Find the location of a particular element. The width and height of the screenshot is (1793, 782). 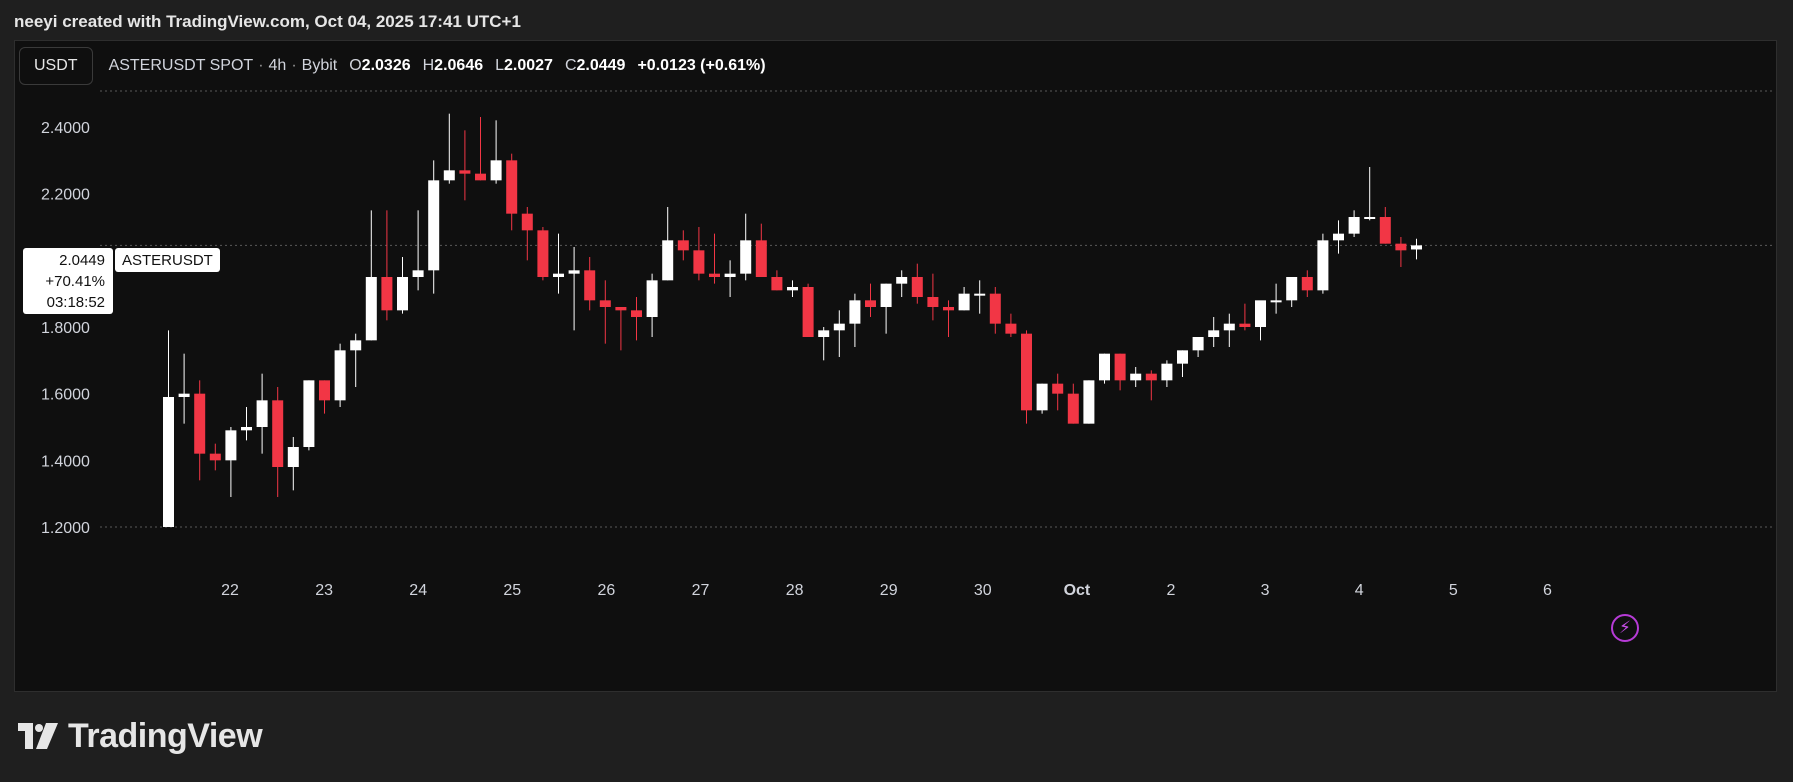

y-tick-label: 1.8000 is located at coordinates (65, 328).